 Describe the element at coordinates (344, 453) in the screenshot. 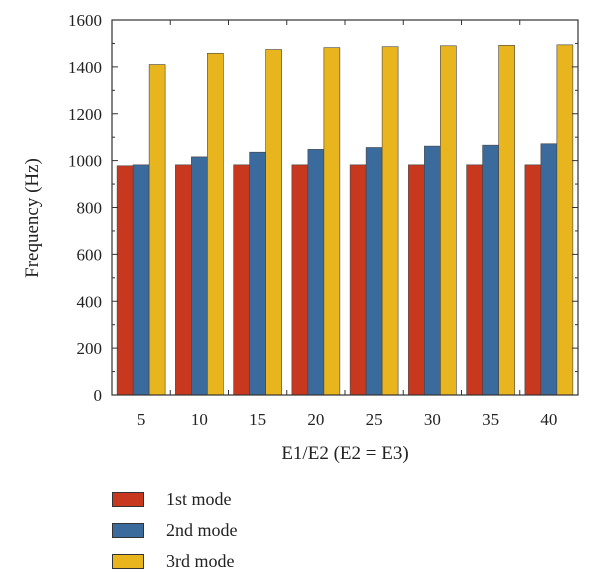

I see `x-axis-label: E1/E2 (E2 = E3)` at that location.